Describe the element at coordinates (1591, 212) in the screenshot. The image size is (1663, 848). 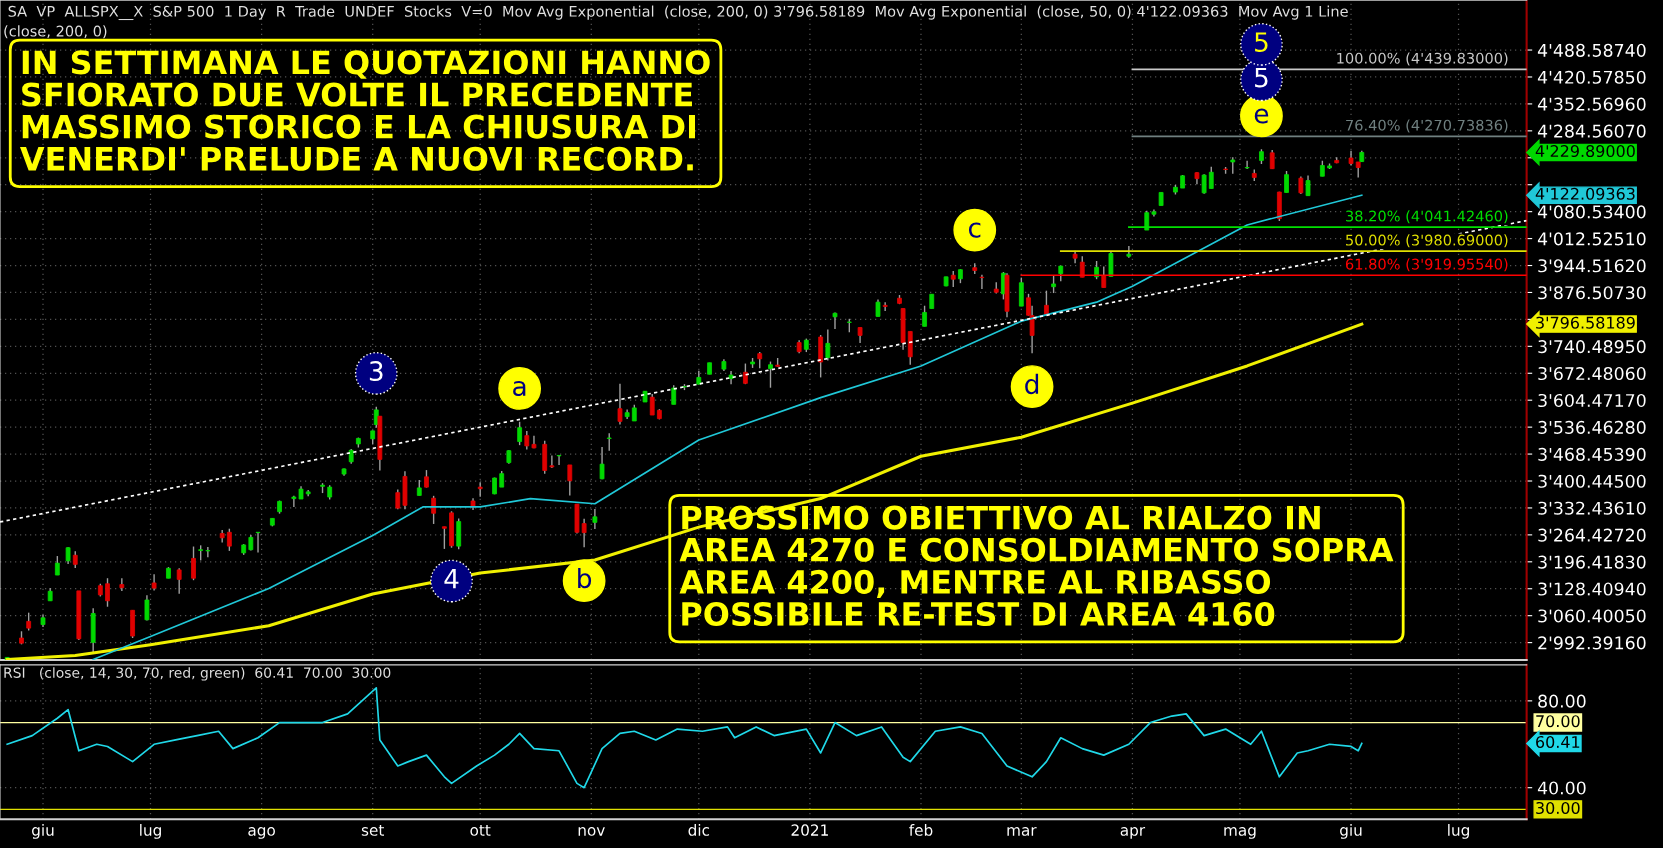
I see `y-tick-label: 4'080.53400` at that location.